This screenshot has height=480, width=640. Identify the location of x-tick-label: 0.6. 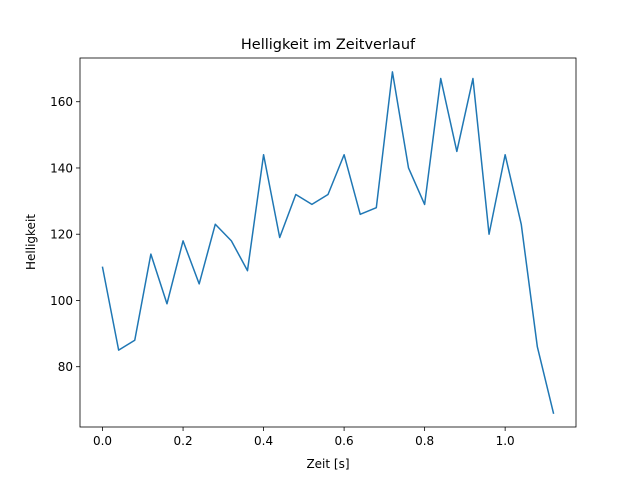
(344, 441).